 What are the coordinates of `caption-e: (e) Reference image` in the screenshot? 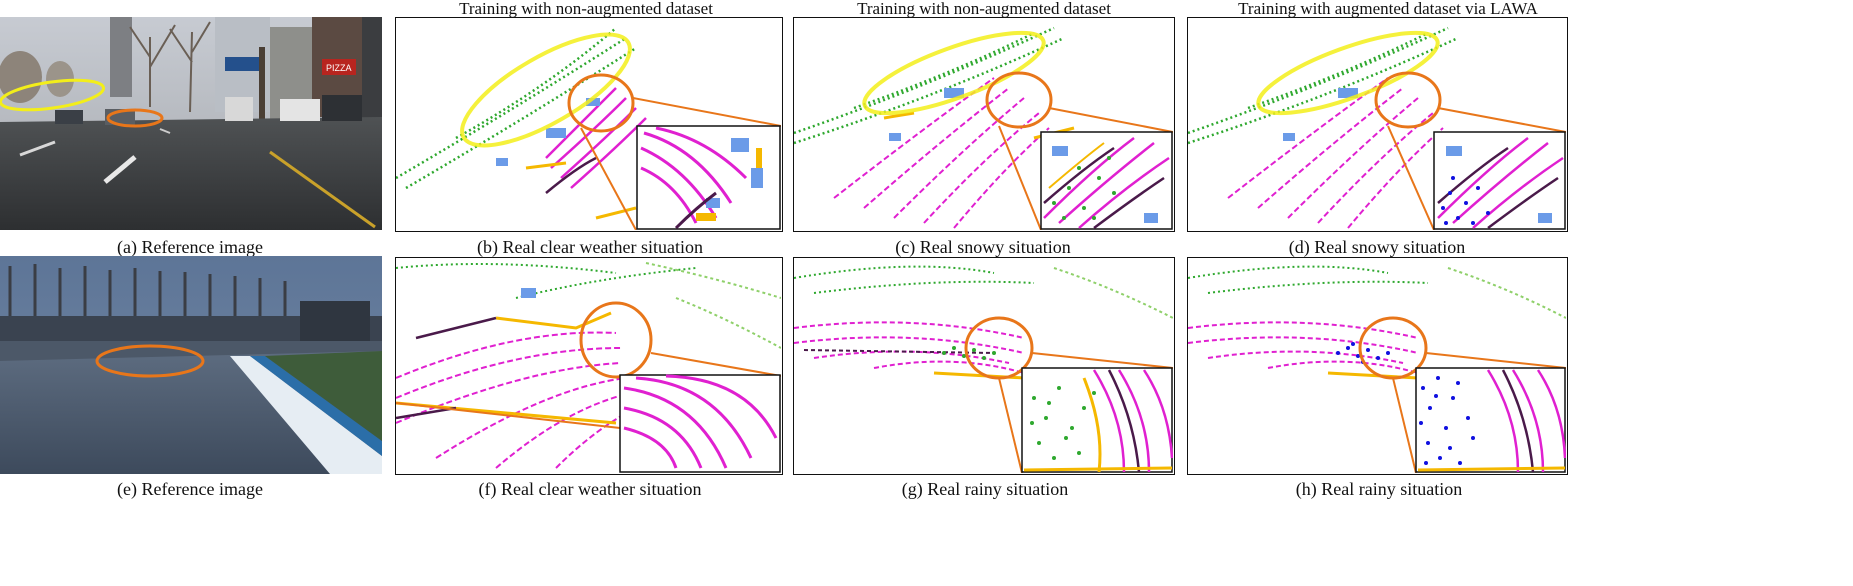 It's located at (190, 489).